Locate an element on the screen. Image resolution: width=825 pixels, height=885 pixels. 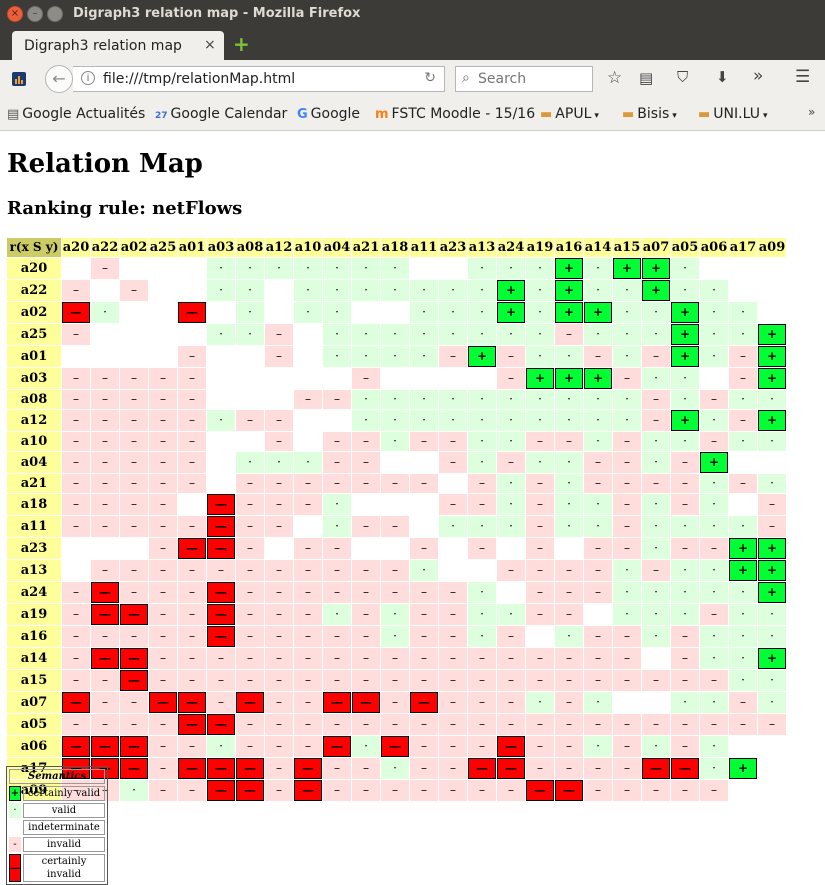
folder-icon: ▬ is located at coordinates (628, 114).